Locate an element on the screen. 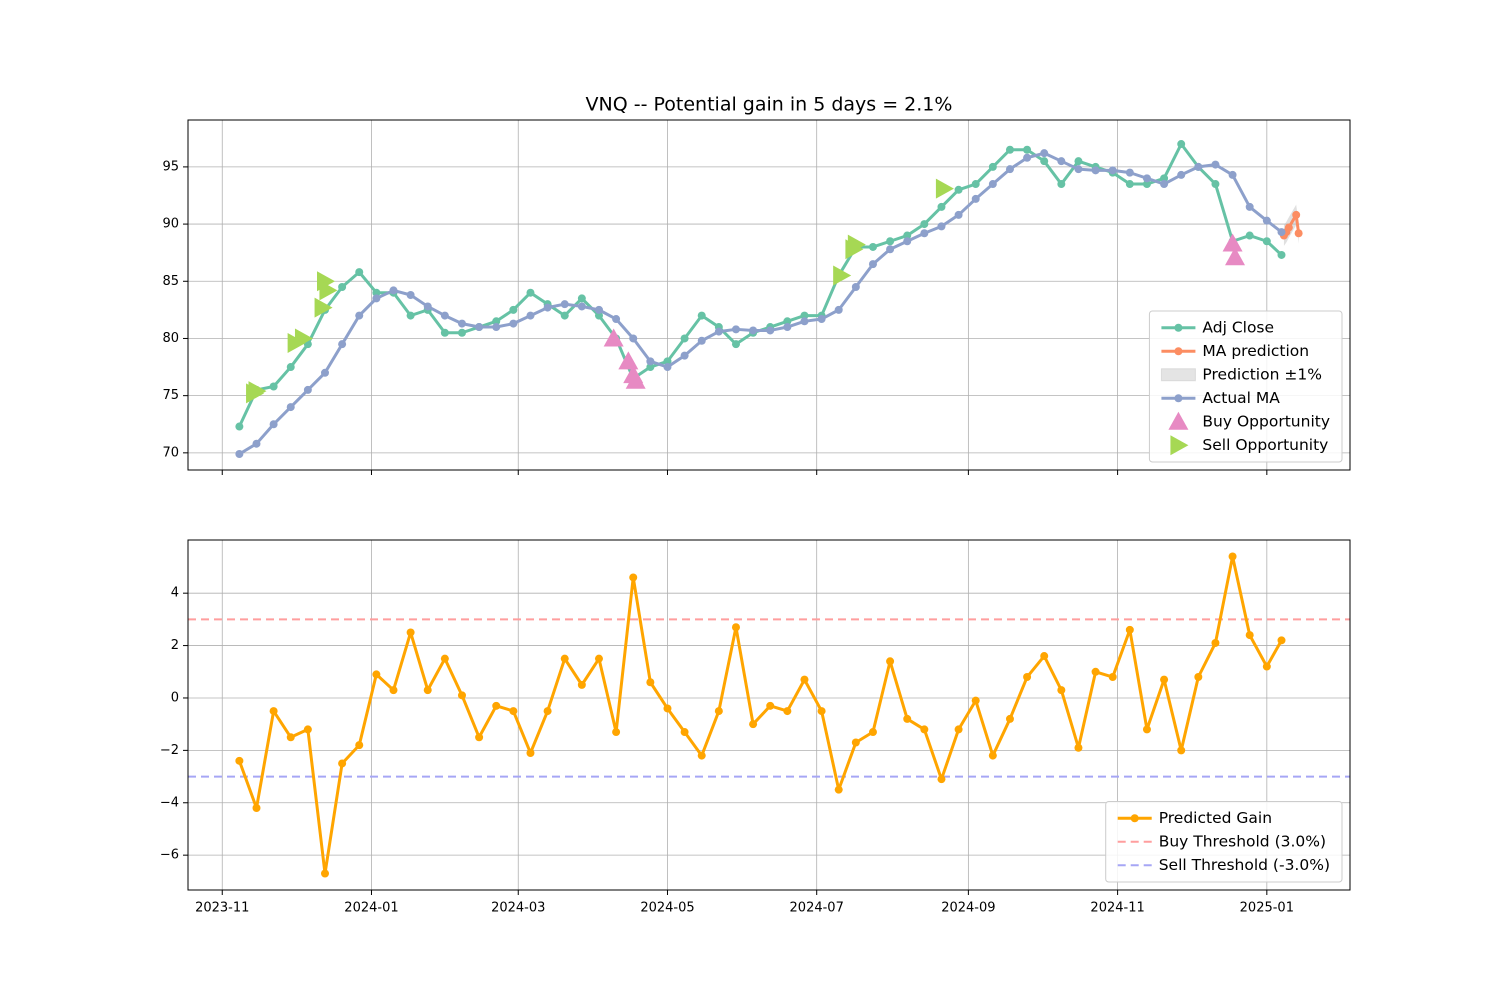 This screenshot has height=1000, width=1500. x-tick-label: 2025-01 is located at coordinates (1267, 908).